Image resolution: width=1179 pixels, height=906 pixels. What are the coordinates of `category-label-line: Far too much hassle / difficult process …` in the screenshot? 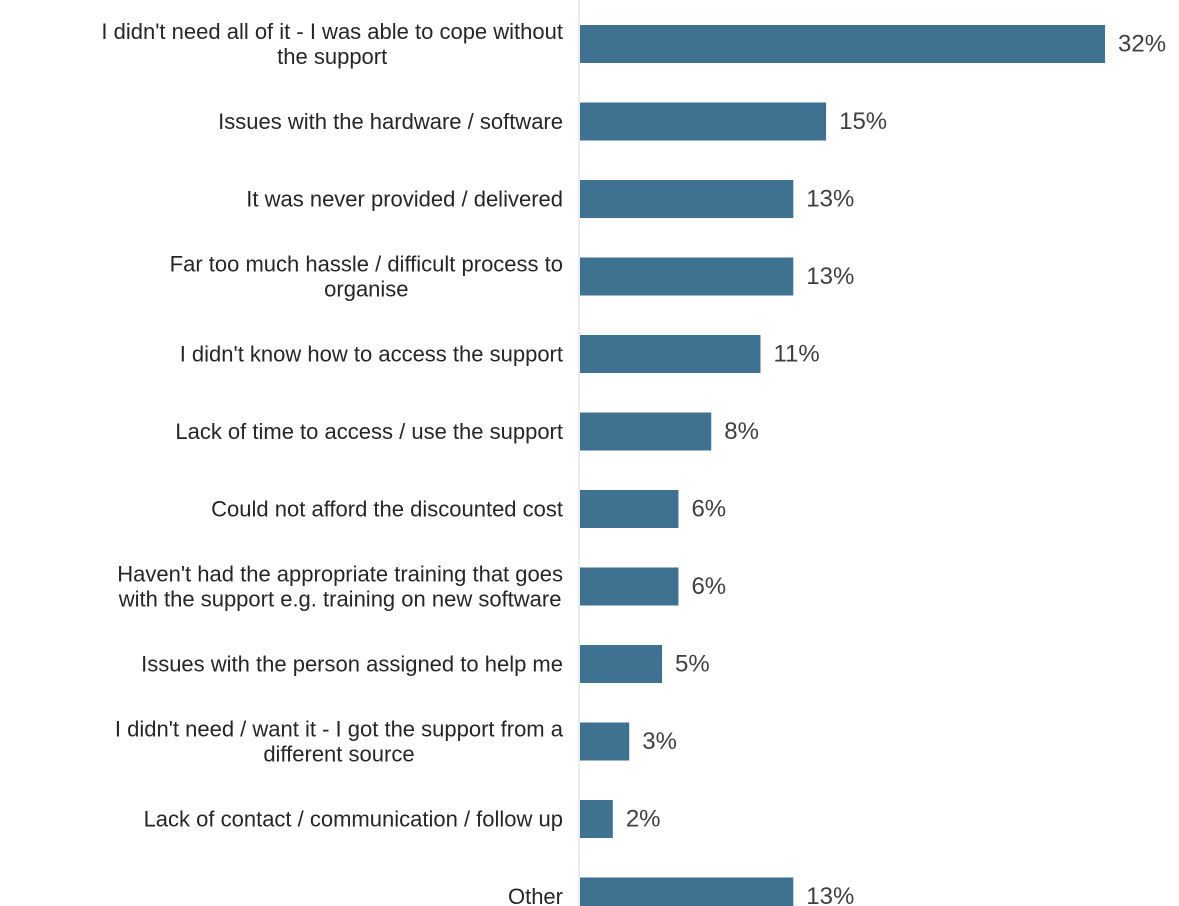 It's located at (366, 264).